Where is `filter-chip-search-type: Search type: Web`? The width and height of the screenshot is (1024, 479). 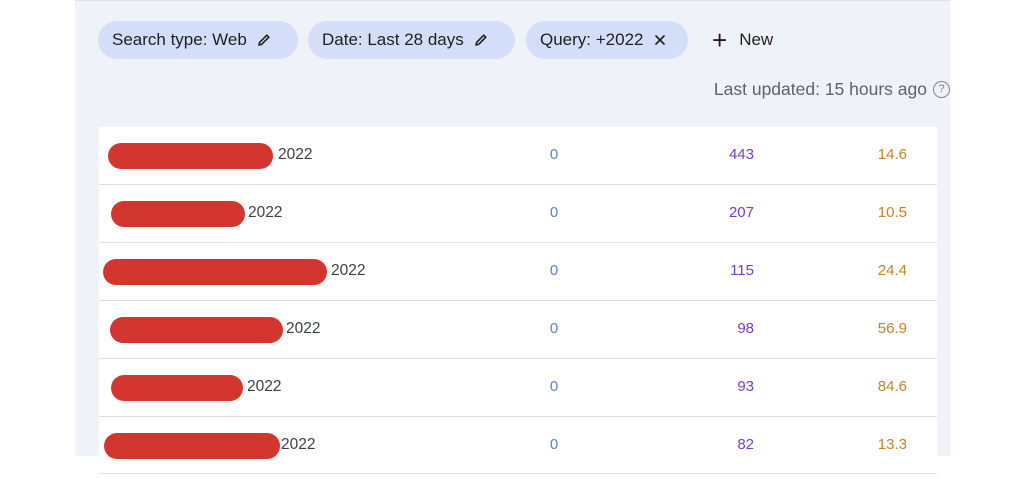 filter-chip-search-type: Search type: Web is located at coordinates (198, 40).